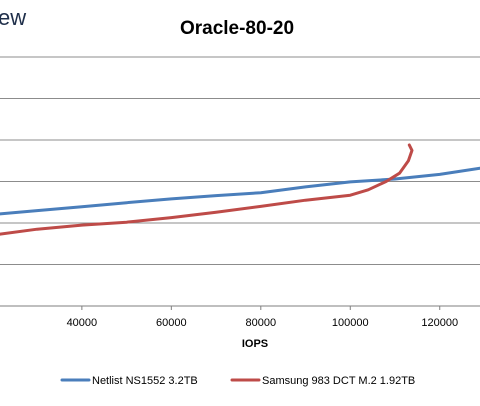 This screenshot has height=406, width=480. I want to click on x-tick-label: 100000, so click(350, 323).